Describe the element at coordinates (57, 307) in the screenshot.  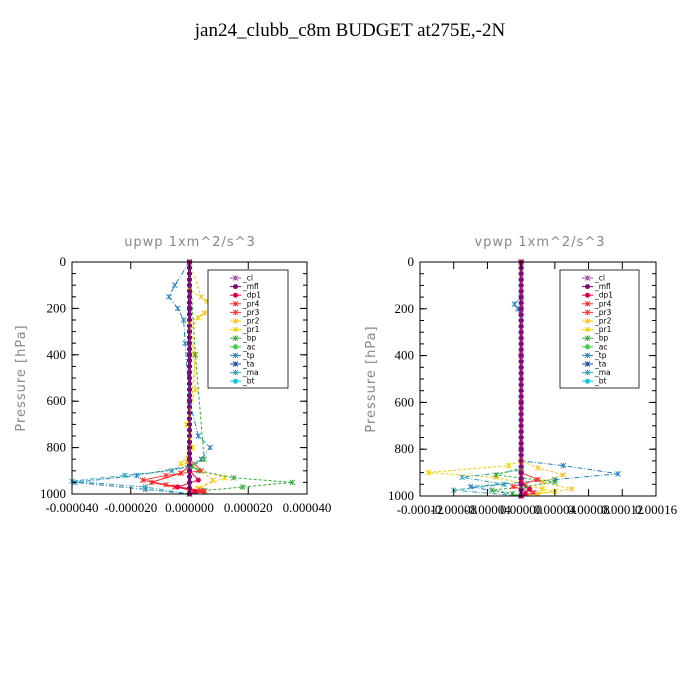
I see `y-tick-label: 200` at that location.